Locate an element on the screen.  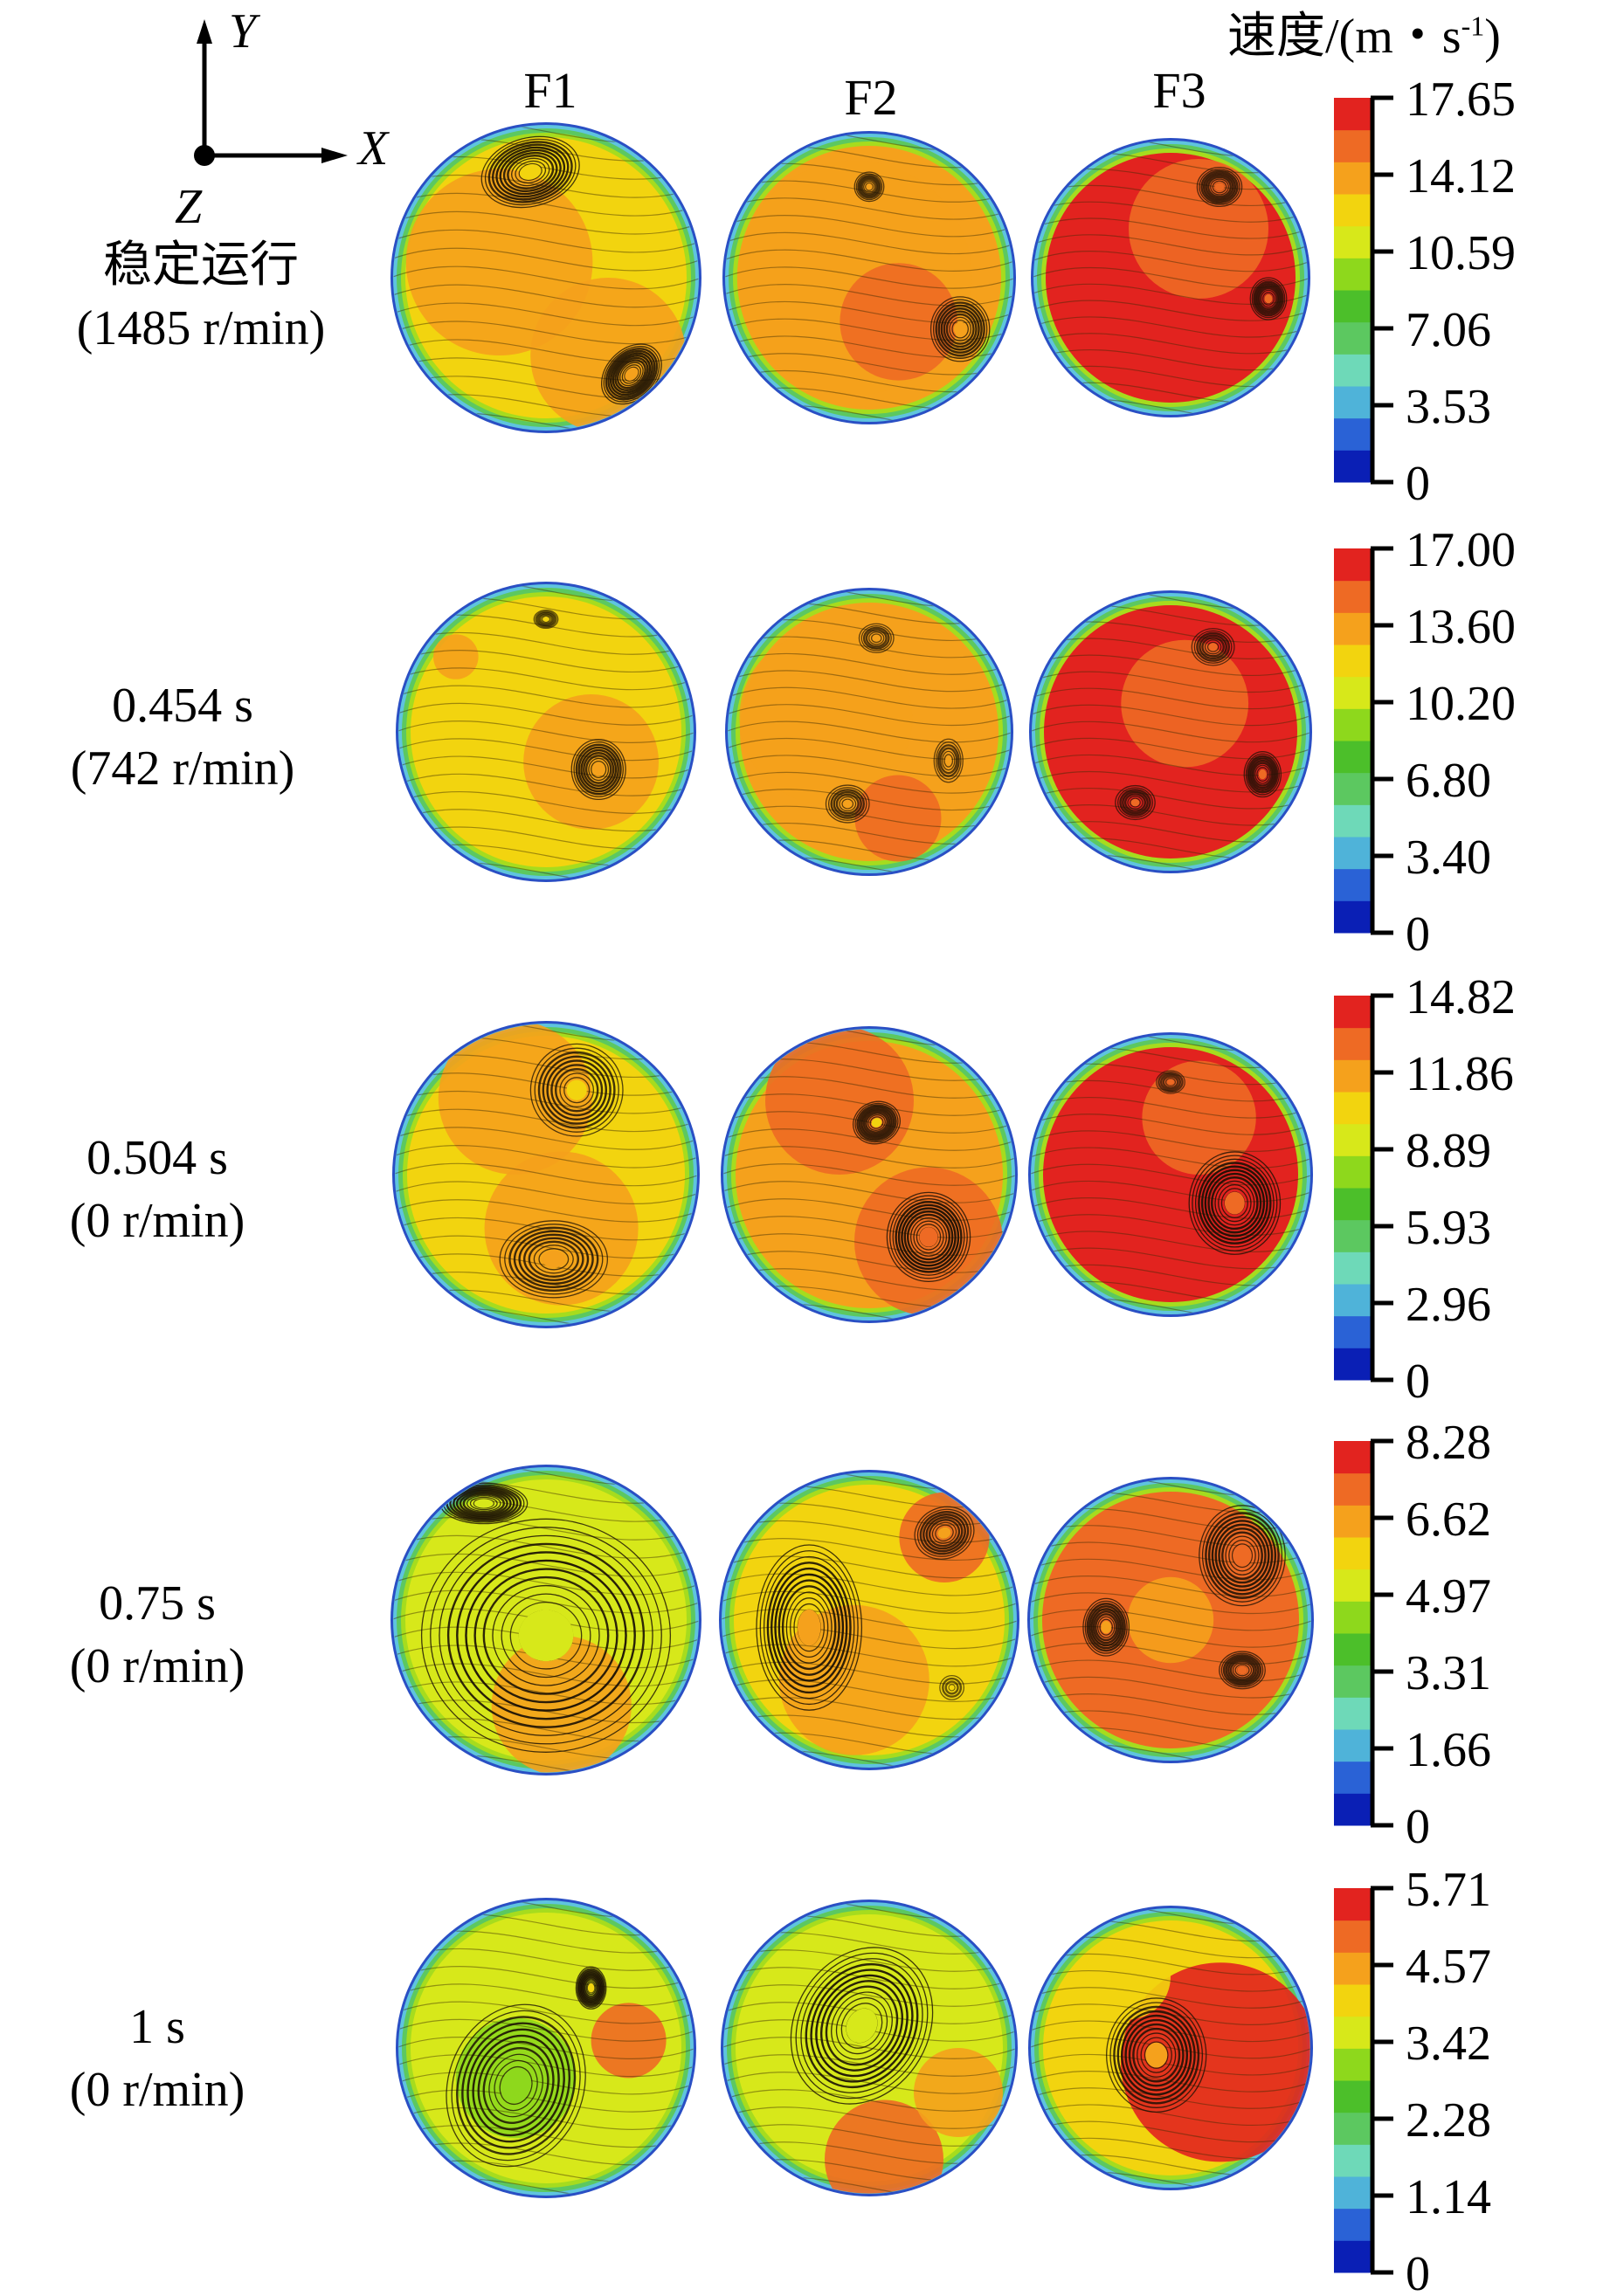
row-label-1: 0.454 s (742 r/min) is located at coordinates (183, 737).